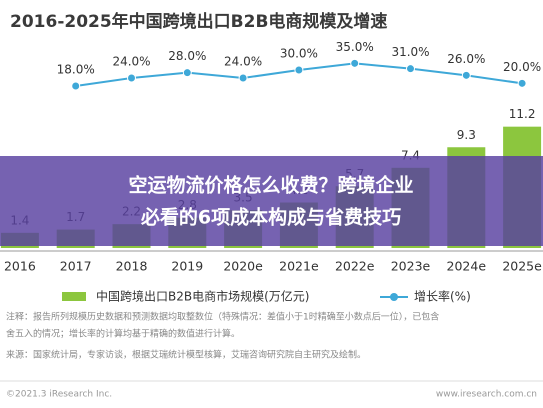 Image resolution: width=543 pixels, height=408 pixels. I want to click on x-tick-label: 2018, so click(132, 266).